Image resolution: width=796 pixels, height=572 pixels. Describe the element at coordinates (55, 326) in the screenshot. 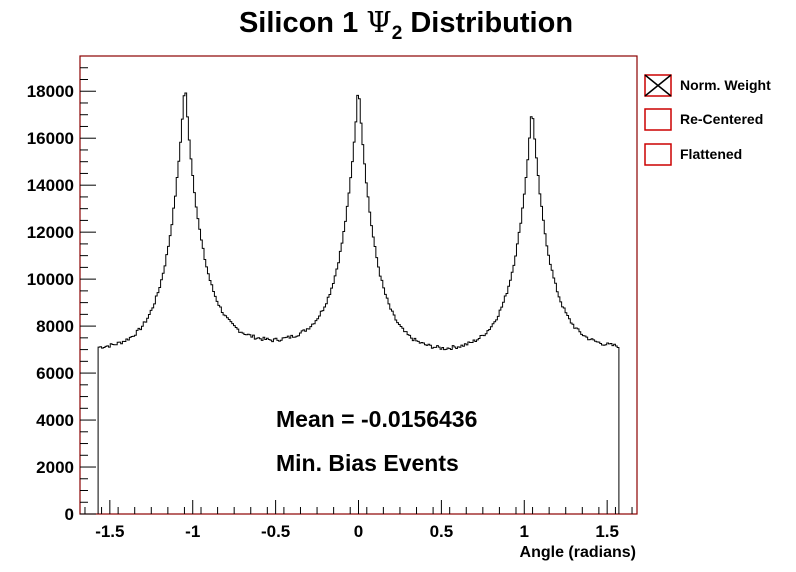

I see `y-tick-label: 8000` at that location.